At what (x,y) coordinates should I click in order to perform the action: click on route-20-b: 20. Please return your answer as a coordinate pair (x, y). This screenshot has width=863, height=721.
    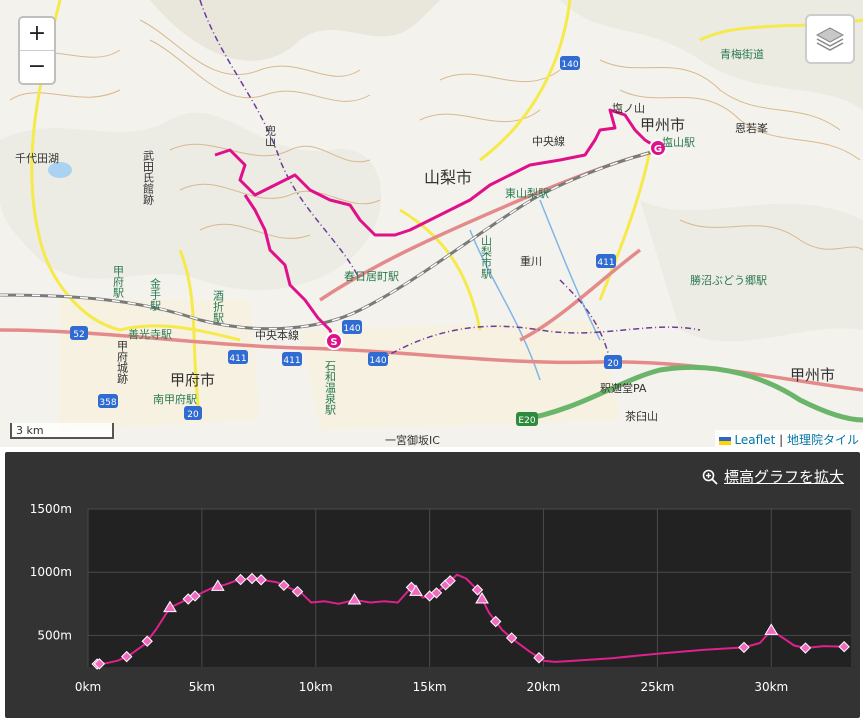
    Looking at the image, I should click on (613, 364).